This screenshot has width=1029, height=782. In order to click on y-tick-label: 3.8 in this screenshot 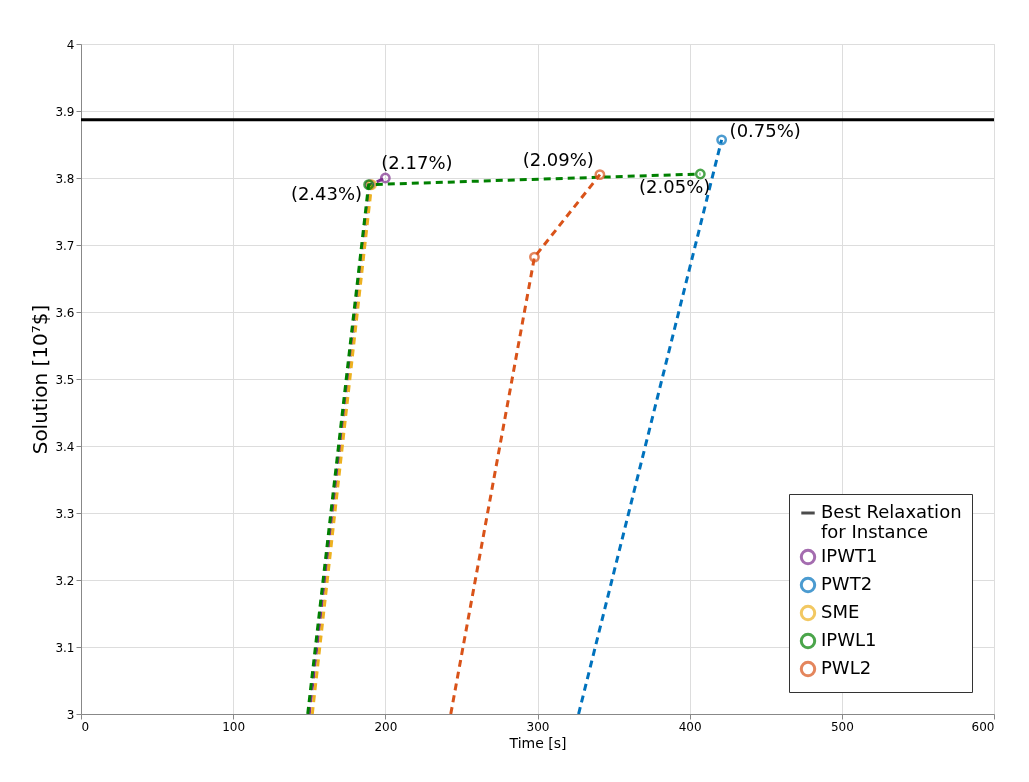, I will do `click(65, 178)`.